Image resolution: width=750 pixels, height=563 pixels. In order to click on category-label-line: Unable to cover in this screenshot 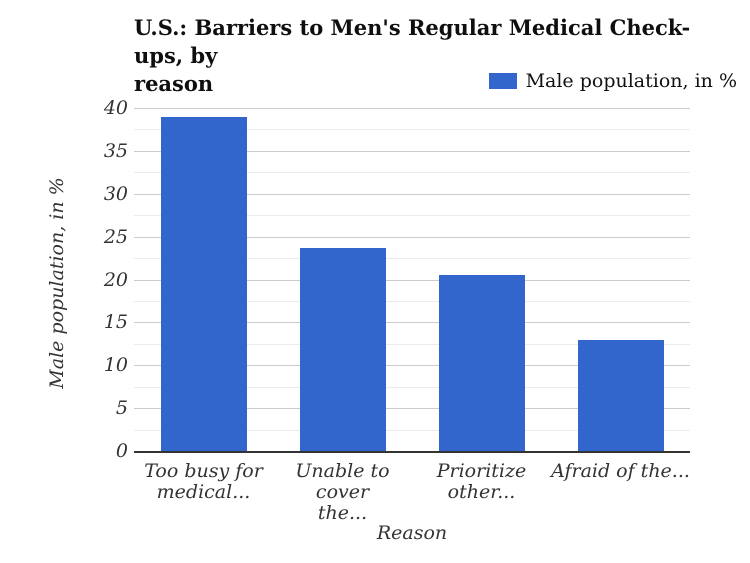, I will do `click(342, 481)`.